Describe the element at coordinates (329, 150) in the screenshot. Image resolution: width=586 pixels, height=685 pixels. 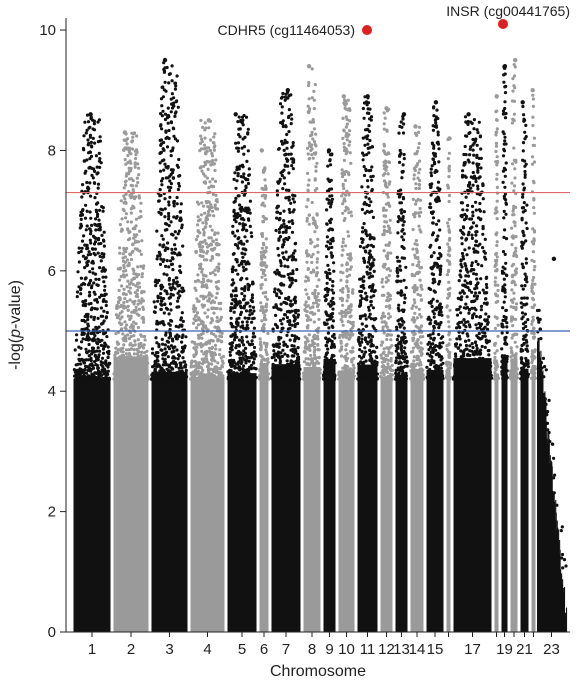
I see `chromosome-9-peak-point` at that location.